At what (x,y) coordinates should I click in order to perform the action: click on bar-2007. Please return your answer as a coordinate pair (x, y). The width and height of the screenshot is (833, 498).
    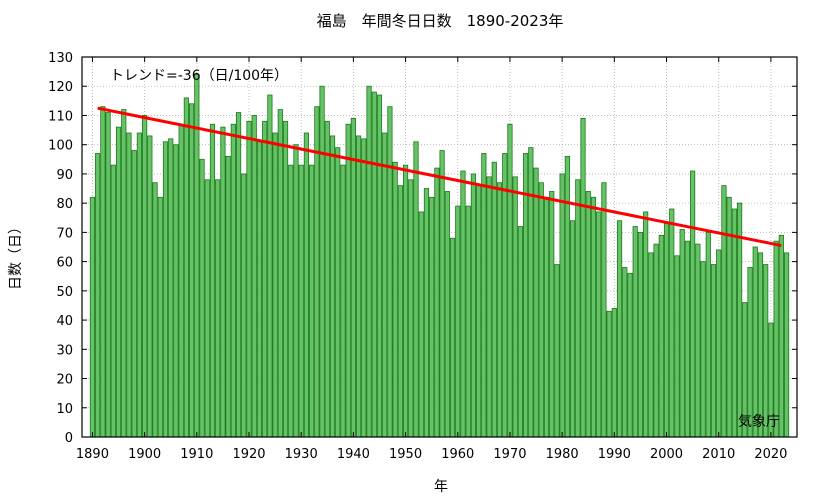
    Looking at the image, I should click on (703, 349).